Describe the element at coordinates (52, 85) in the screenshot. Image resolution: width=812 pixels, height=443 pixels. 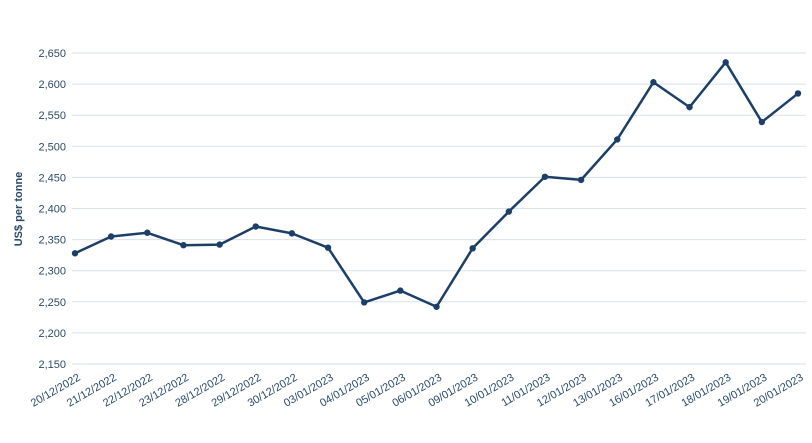
I see `y-tick-label: 2,600` at that location.